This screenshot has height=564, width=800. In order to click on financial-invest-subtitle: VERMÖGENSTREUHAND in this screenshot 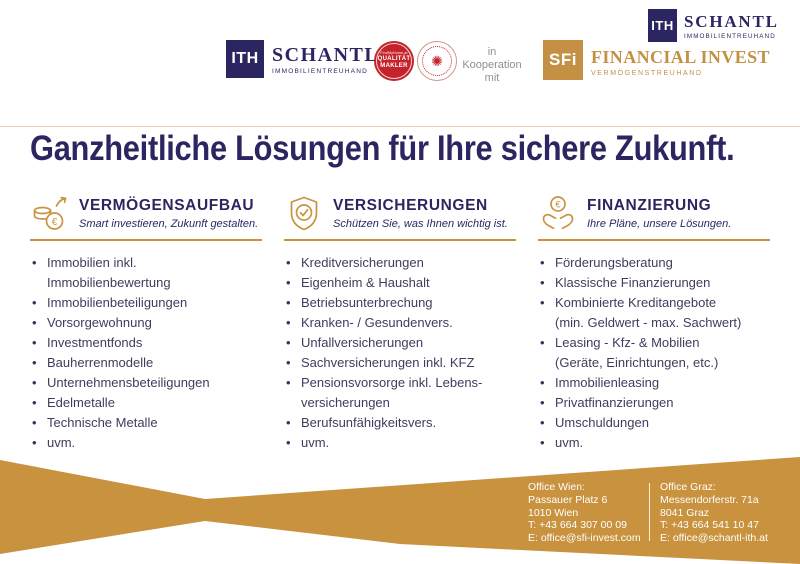, I will do `click(647, 73)`.